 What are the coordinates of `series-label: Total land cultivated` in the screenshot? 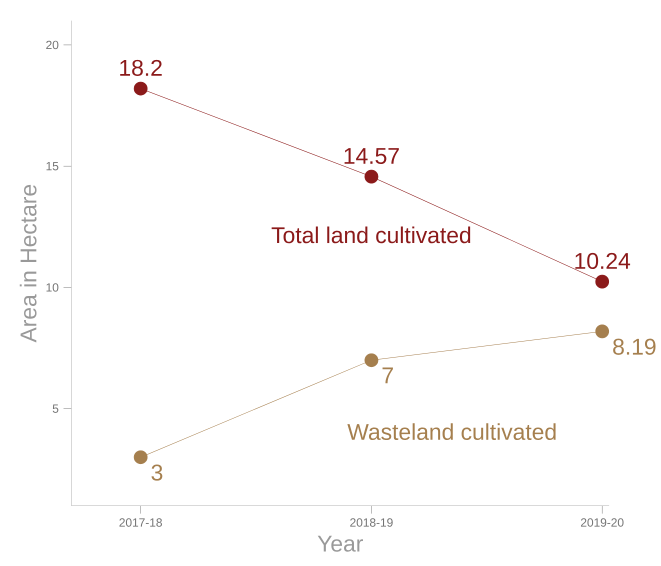 It's located at (371, 235).